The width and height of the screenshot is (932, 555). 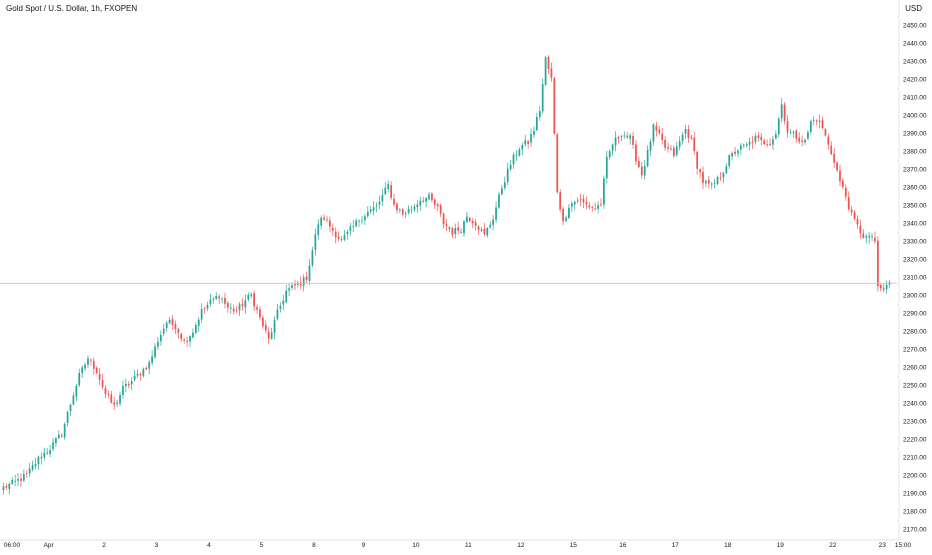 What do you see at coordinates (416, 545) in the screenshot?
I see `x-tick-label: 10` at bounding box center [416, 545].